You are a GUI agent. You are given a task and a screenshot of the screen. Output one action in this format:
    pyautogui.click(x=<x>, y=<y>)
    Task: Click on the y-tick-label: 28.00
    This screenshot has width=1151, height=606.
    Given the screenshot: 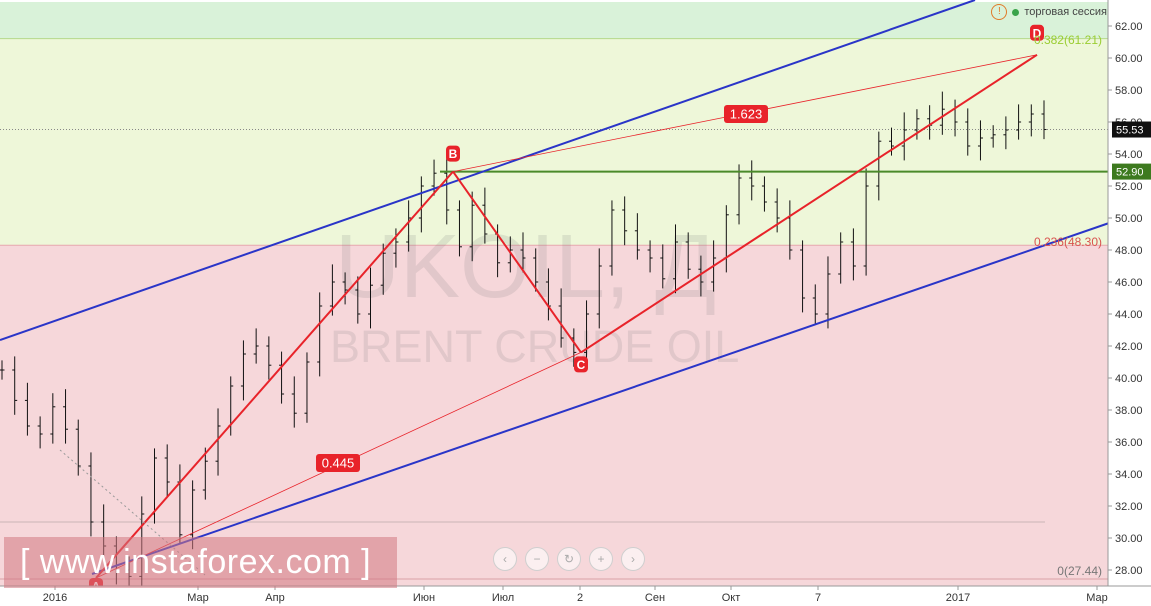 What is the action you would take?
    pyautogui.click(x=1129, y=571)
    